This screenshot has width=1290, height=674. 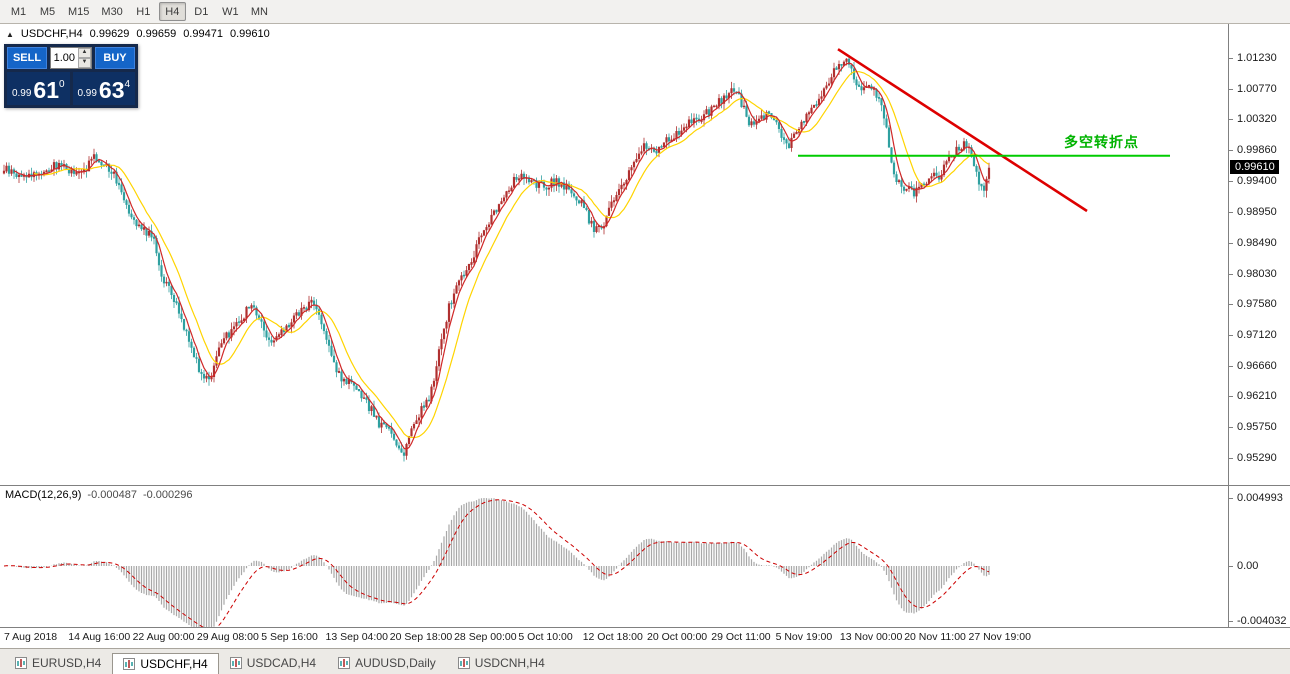 What do you see at coordinates (27, 58) in the screenshot?
I see `sell-button: SELL` at bounding box center [27, 58].